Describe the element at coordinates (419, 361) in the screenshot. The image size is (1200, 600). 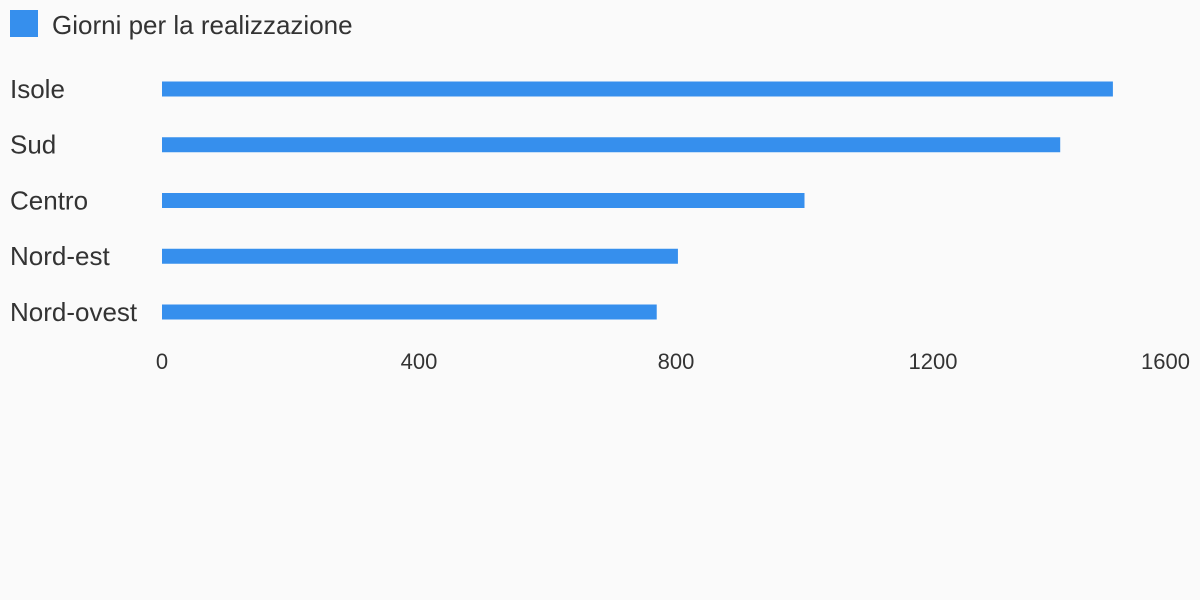
I see `x-tick-label: 400` at that location.